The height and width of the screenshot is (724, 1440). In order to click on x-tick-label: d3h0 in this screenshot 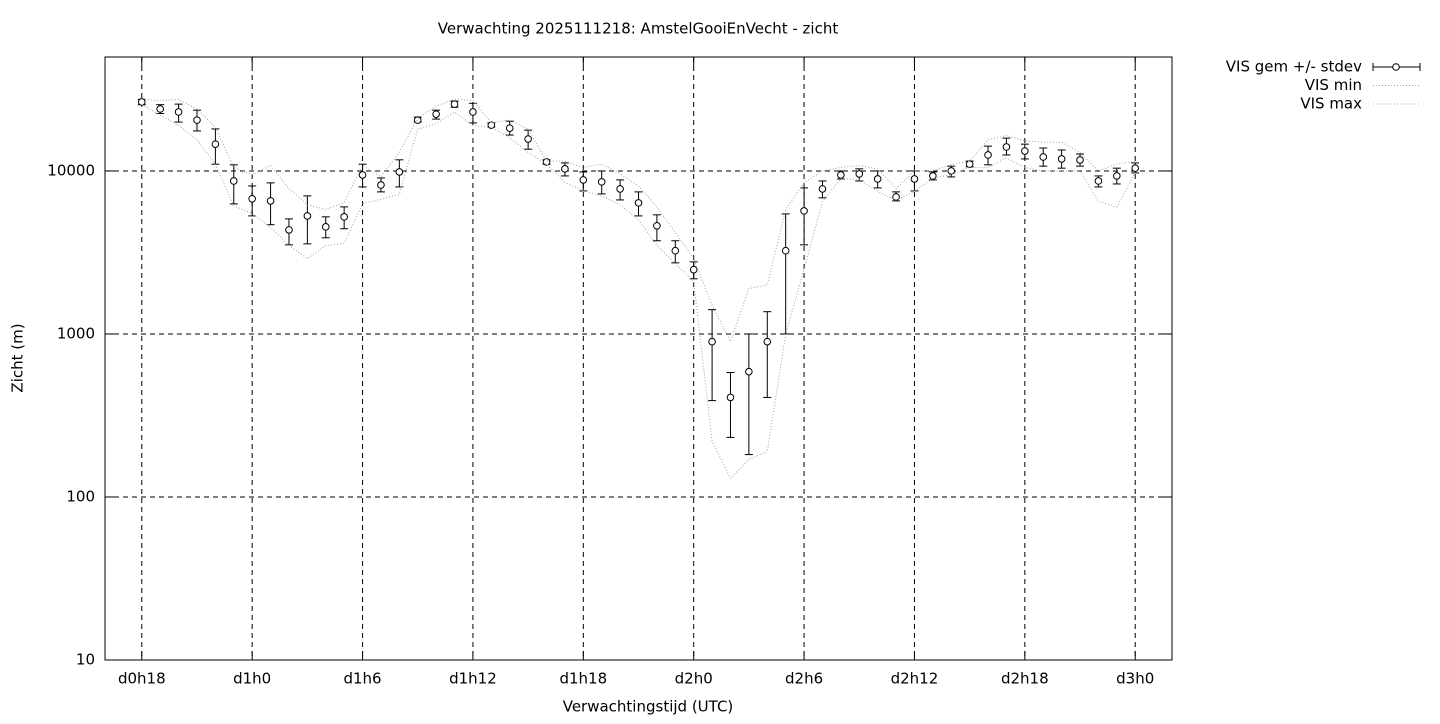, I will do `click(1135, 679)`.